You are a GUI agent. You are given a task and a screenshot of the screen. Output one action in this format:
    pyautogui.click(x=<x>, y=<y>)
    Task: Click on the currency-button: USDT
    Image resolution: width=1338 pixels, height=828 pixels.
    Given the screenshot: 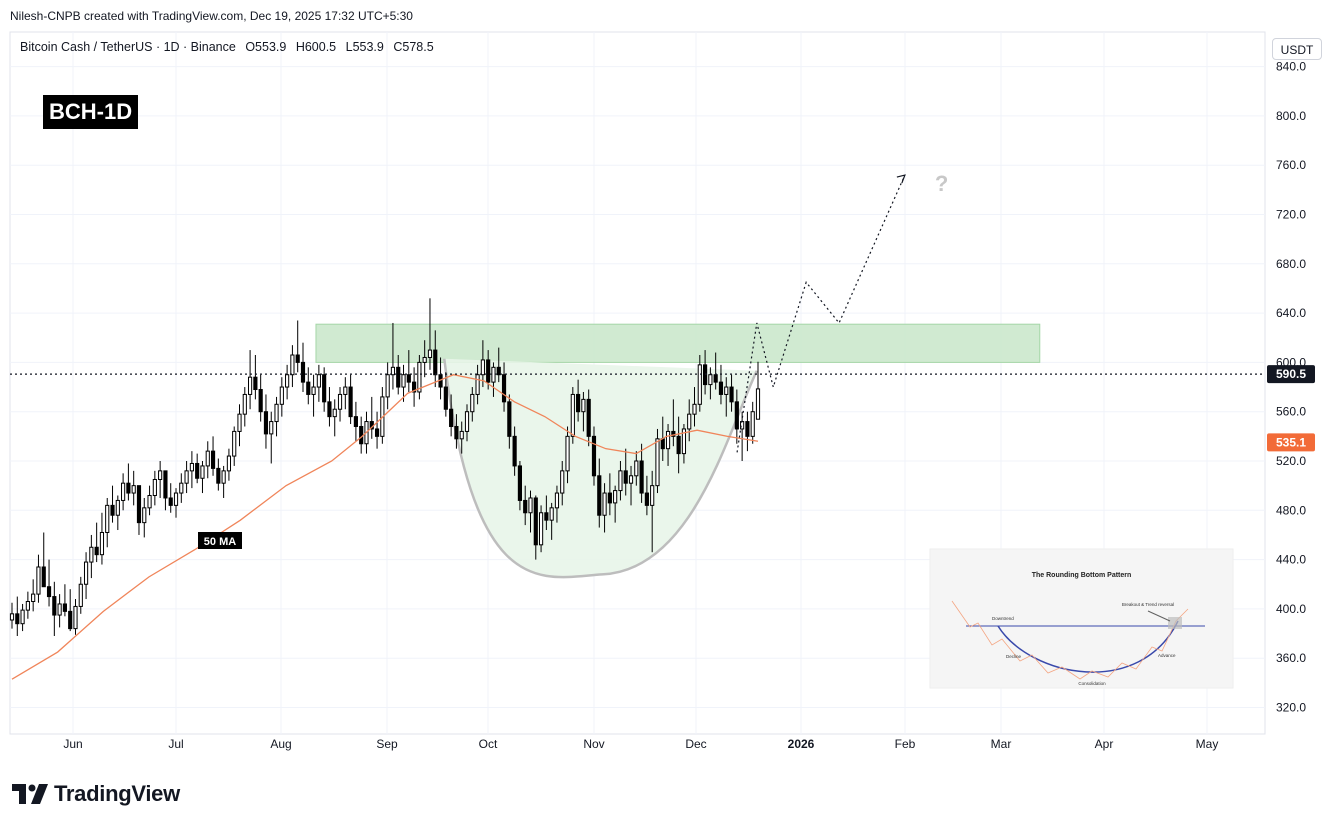 What is the action you would take?
    pyautogui.click(x=1297, y=49)
    